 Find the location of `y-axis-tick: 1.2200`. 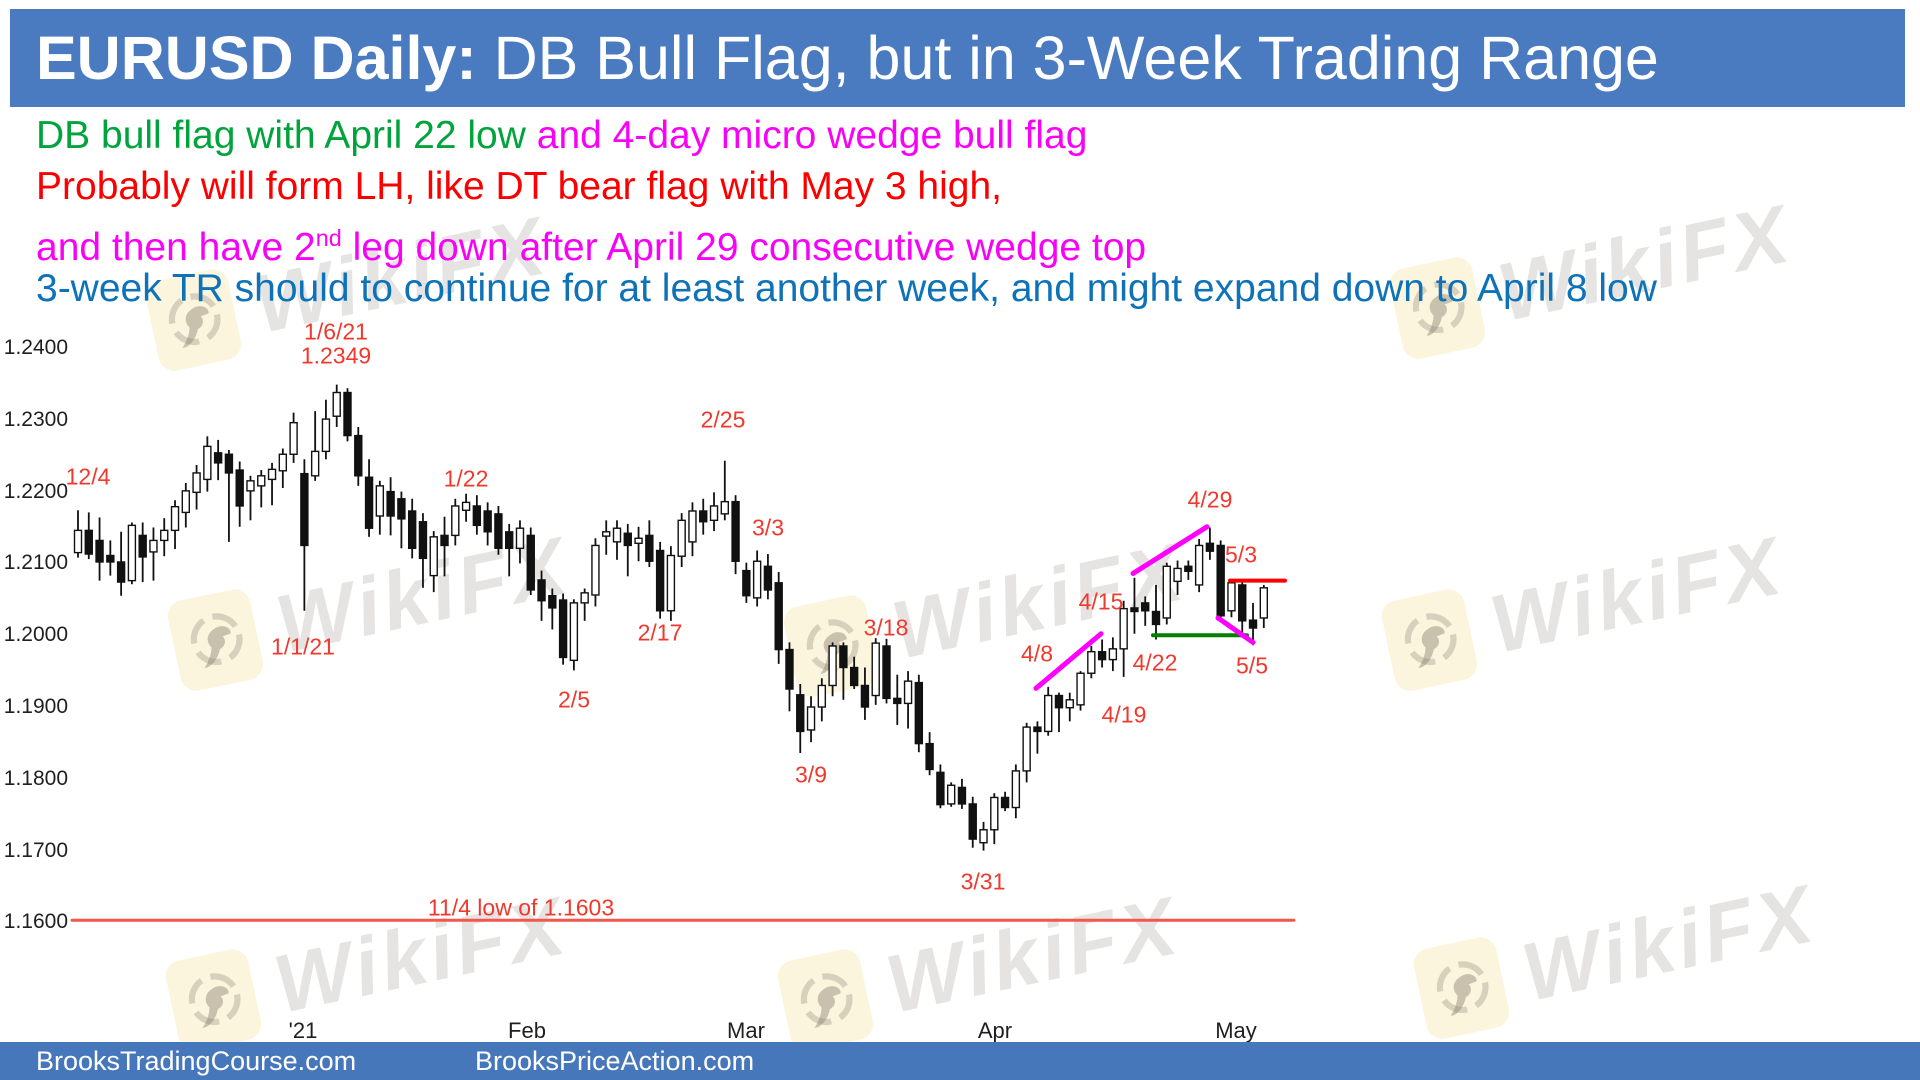

y-axis-tick: 1.2200 is located at coordinates (35, 491).